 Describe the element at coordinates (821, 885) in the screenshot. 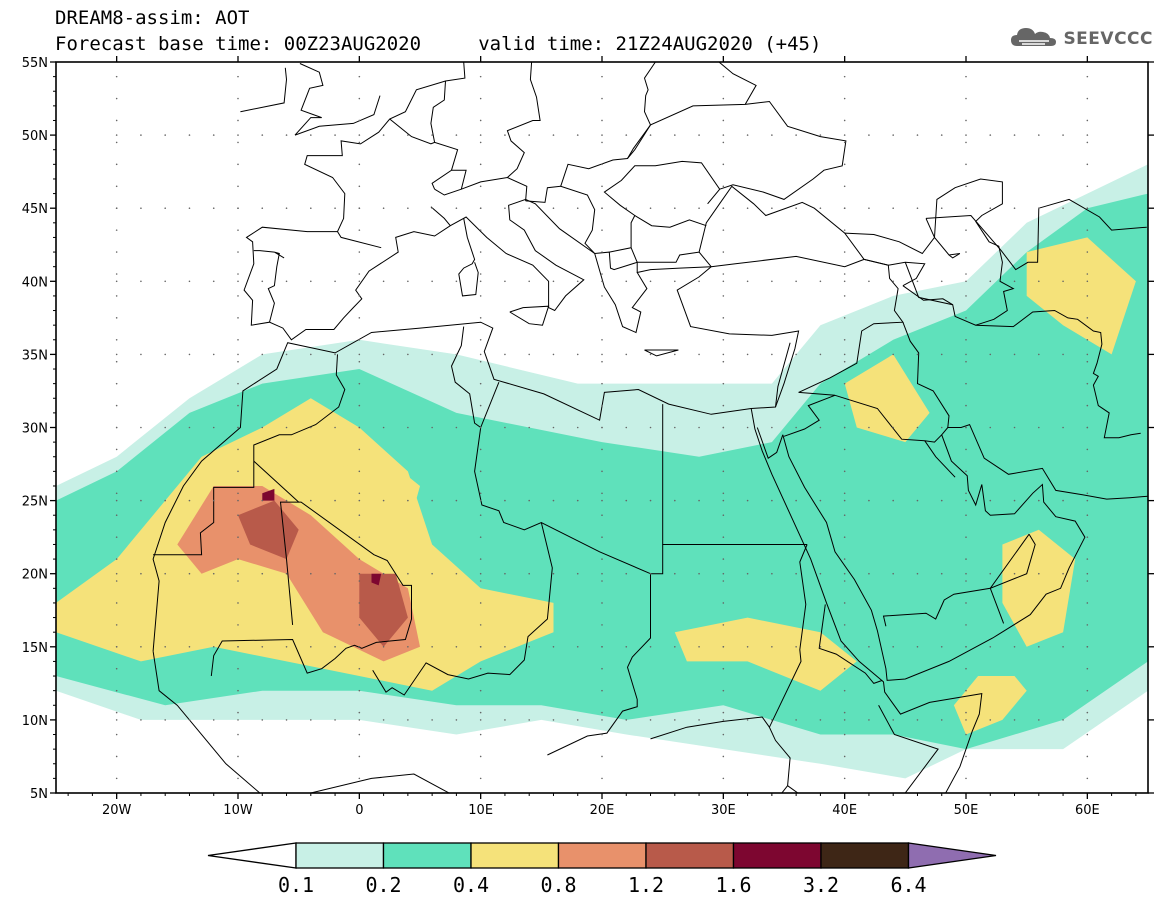

I see `colorbar-level-label: 3.2` at that location.